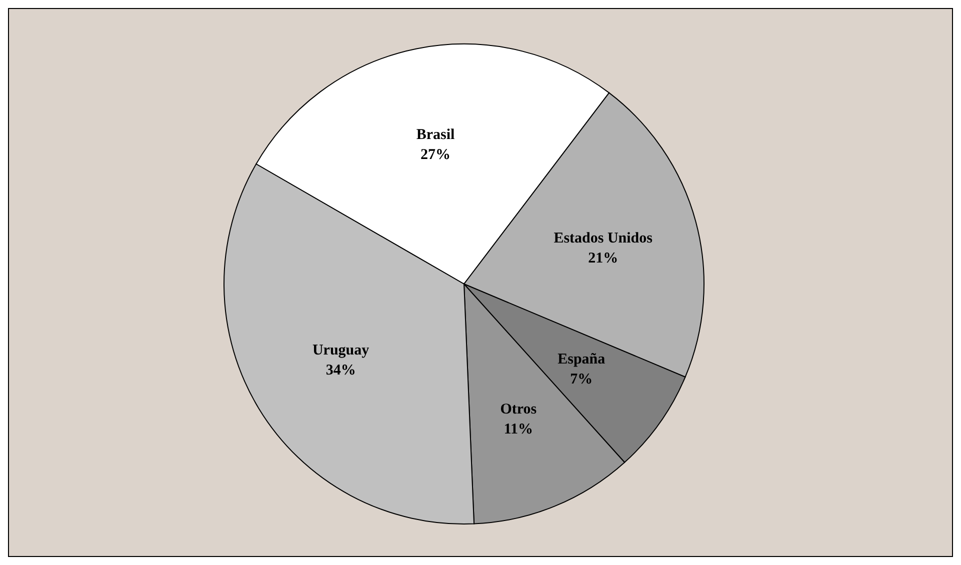 The height and width of the screenshot is (565, 961). Describe the element at coordinates (518, 409) in the screenshot. I see `slice-label: Otros` at that location.